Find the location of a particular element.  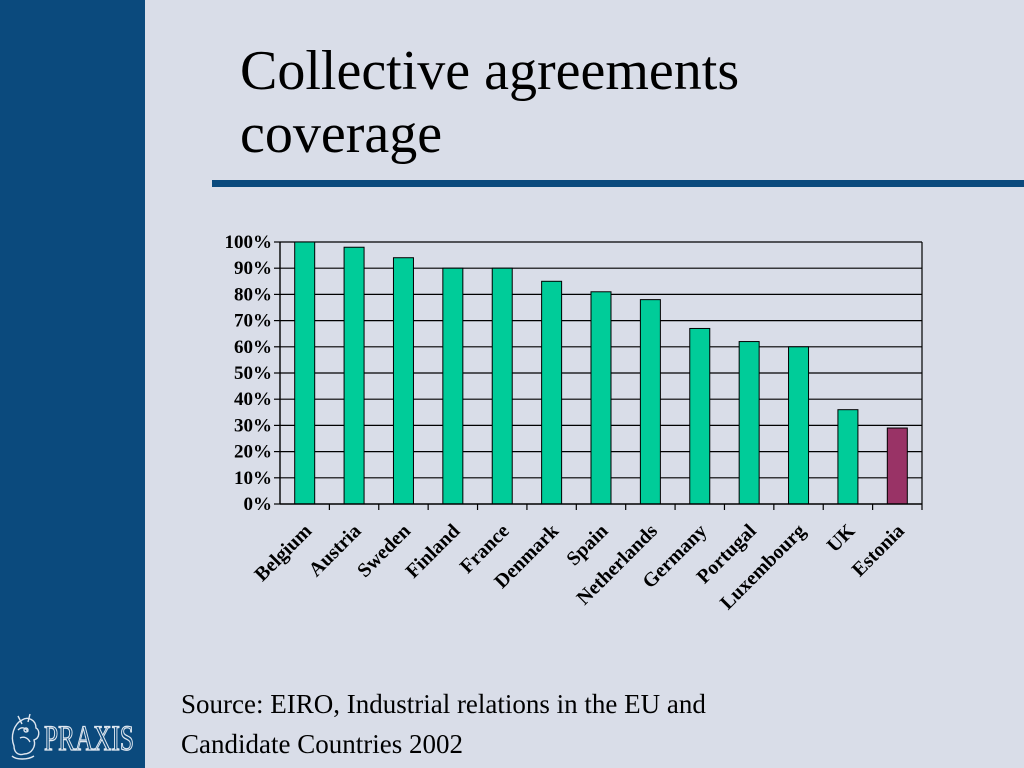

y-tick-label: 80% is located at coordinates (253, 294).